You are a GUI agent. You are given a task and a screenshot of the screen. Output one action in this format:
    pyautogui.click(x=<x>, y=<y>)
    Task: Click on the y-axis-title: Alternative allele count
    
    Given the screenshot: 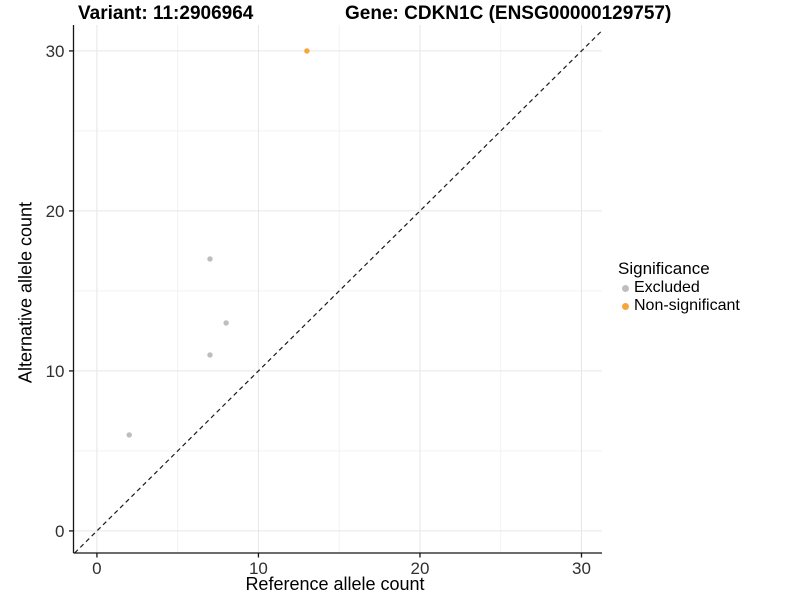 What is the action you would take?
    pyautogui.click(x=25, y=292)
    